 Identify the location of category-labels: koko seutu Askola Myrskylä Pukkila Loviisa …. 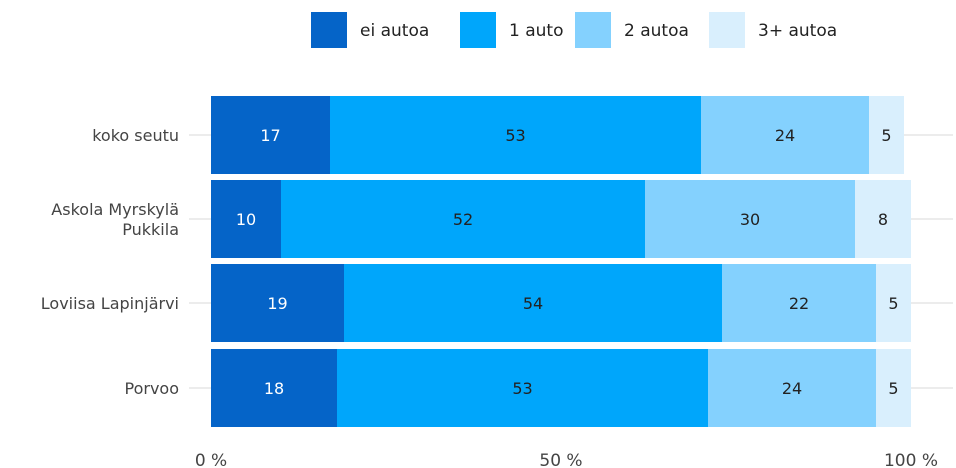
(110, 262).